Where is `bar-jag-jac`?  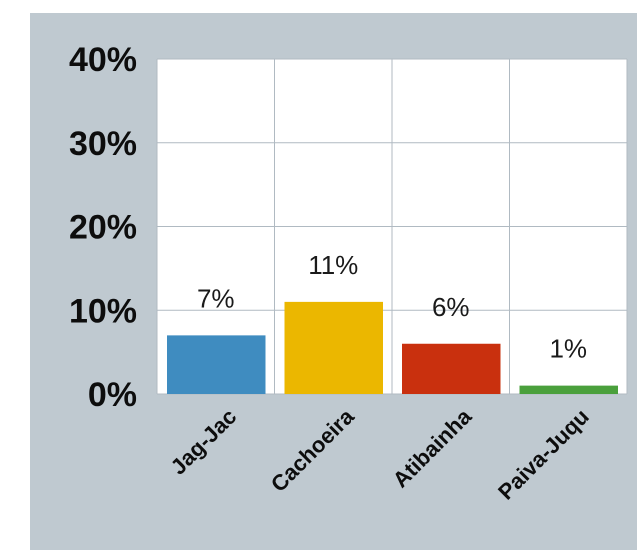
bar-jag-jac is located at coordinates (216, 364).